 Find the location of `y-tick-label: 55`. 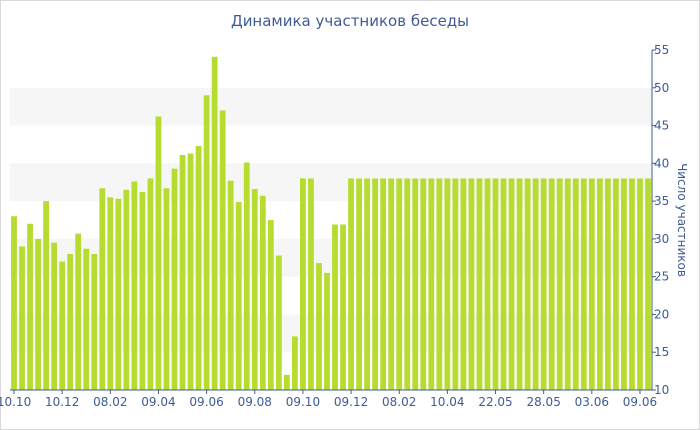

y-tick-label: 55 is located at coordinates (661, 50).